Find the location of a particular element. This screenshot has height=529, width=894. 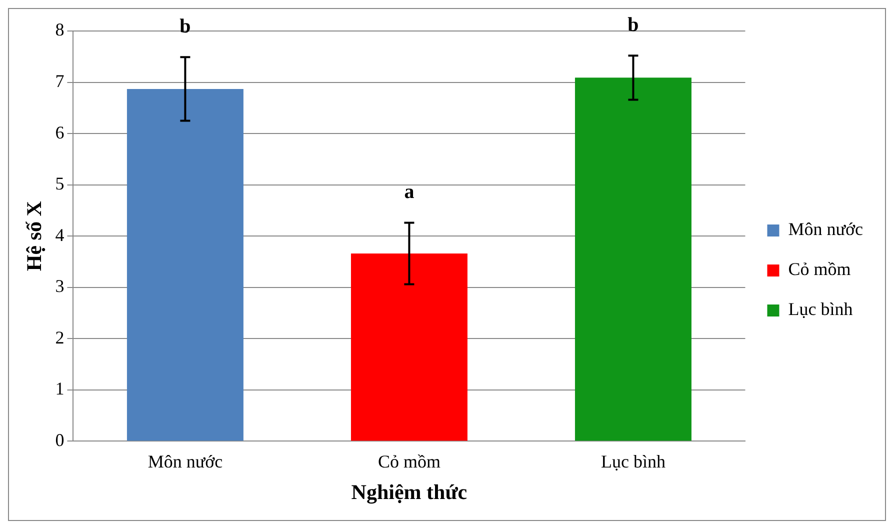

legend-label: Cỏ mồm is located at coordinates (819, 269).